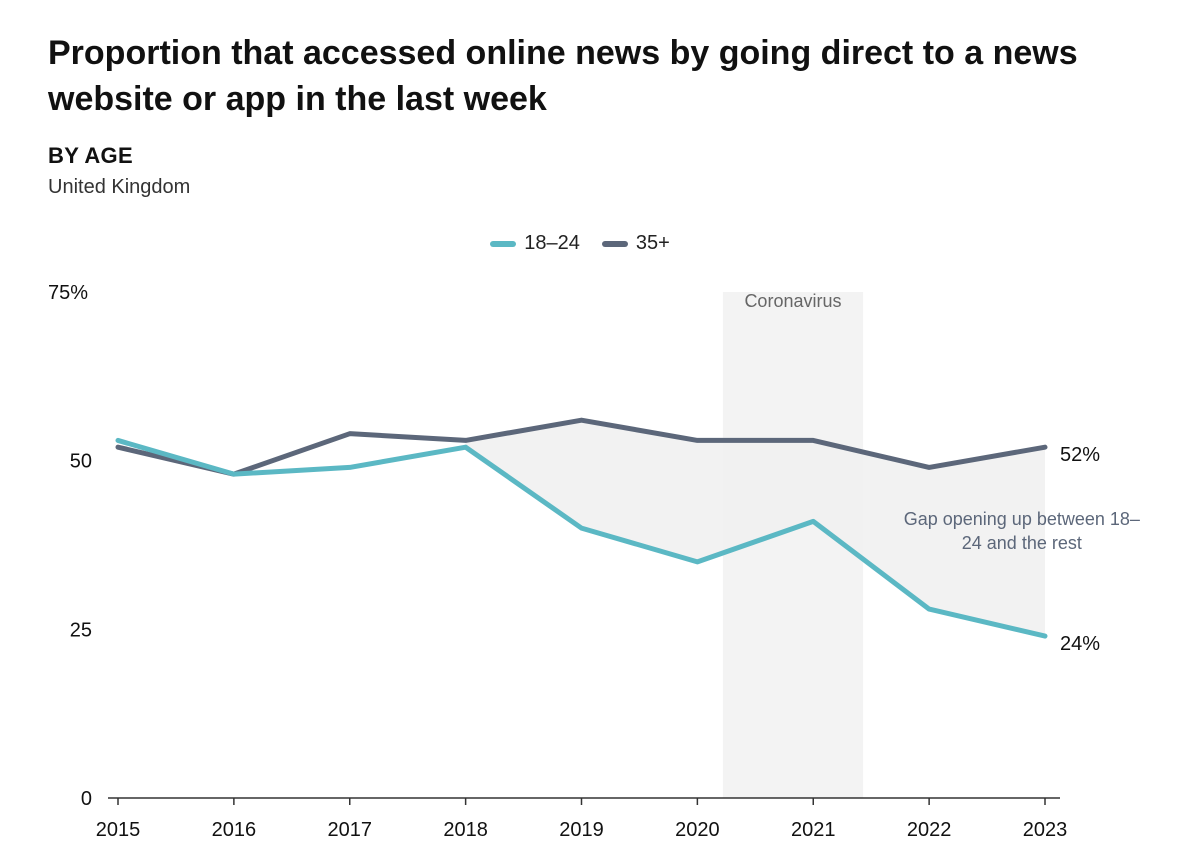 Image resolution: width=1200 pixels, height=860 pixels. What do you see at coordinates (792, 301) in the screenshot?
I see `coronavirus-label: Coronavirus` at bounding box center [792, 301].